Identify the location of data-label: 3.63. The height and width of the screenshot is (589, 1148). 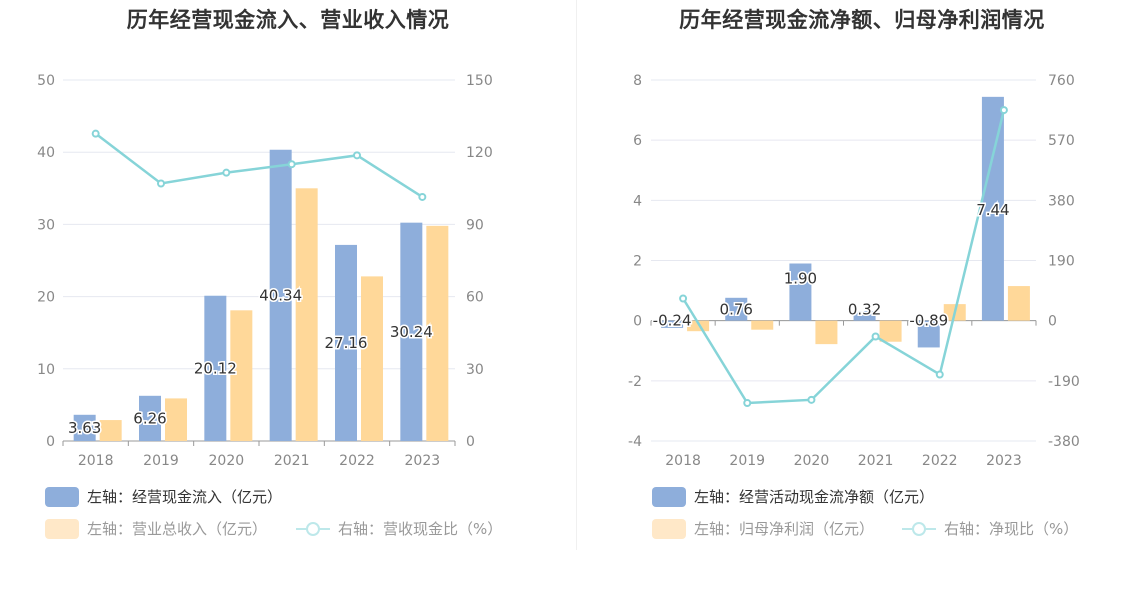
(84, 428).